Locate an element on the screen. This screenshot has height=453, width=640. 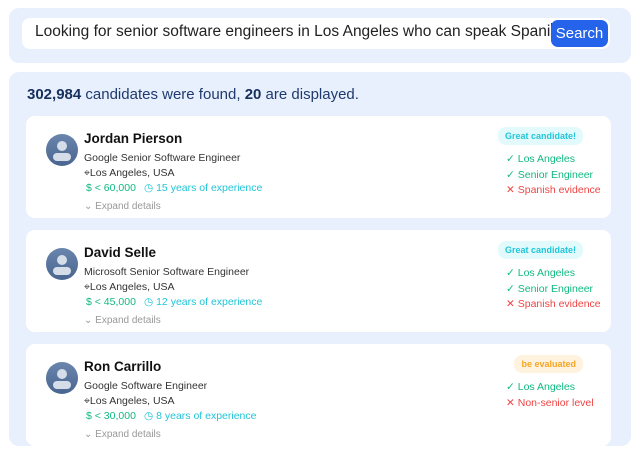
candidate-name: Ron Carrillo is located at coordinates (123, 366).